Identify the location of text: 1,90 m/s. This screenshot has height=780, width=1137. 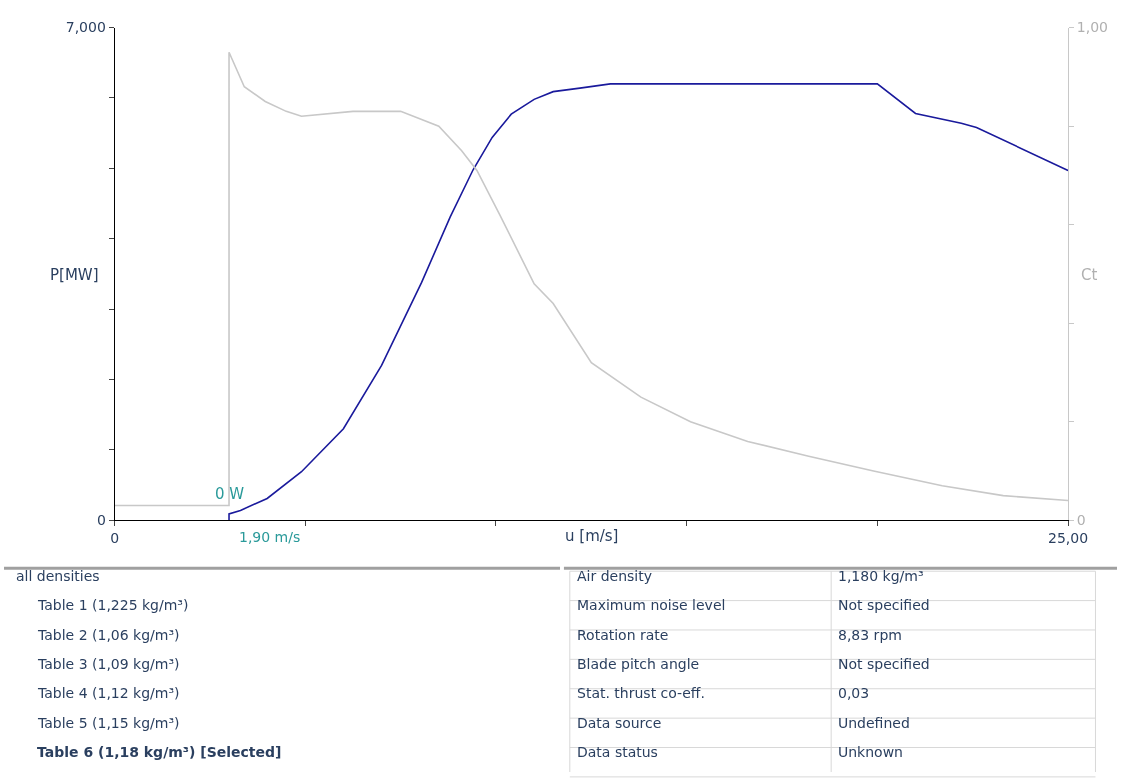
(270, 537).